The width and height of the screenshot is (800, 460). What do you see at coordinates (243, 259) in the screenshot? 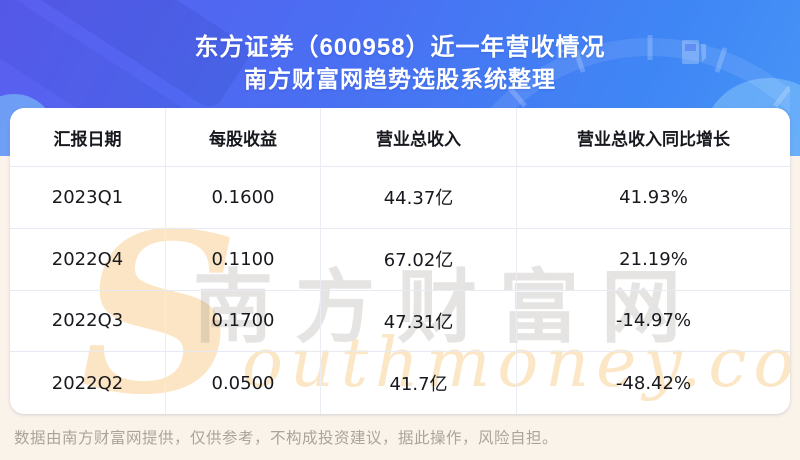
I see `table-cell-eps: 0.1100` at bounding box center [243, 259].